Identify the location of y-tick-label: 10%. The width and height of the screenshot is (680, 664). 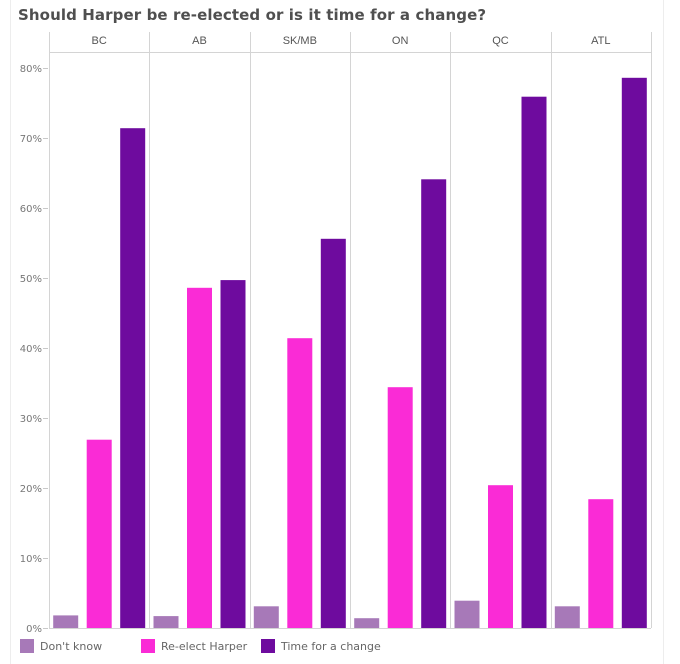
(31, 559).